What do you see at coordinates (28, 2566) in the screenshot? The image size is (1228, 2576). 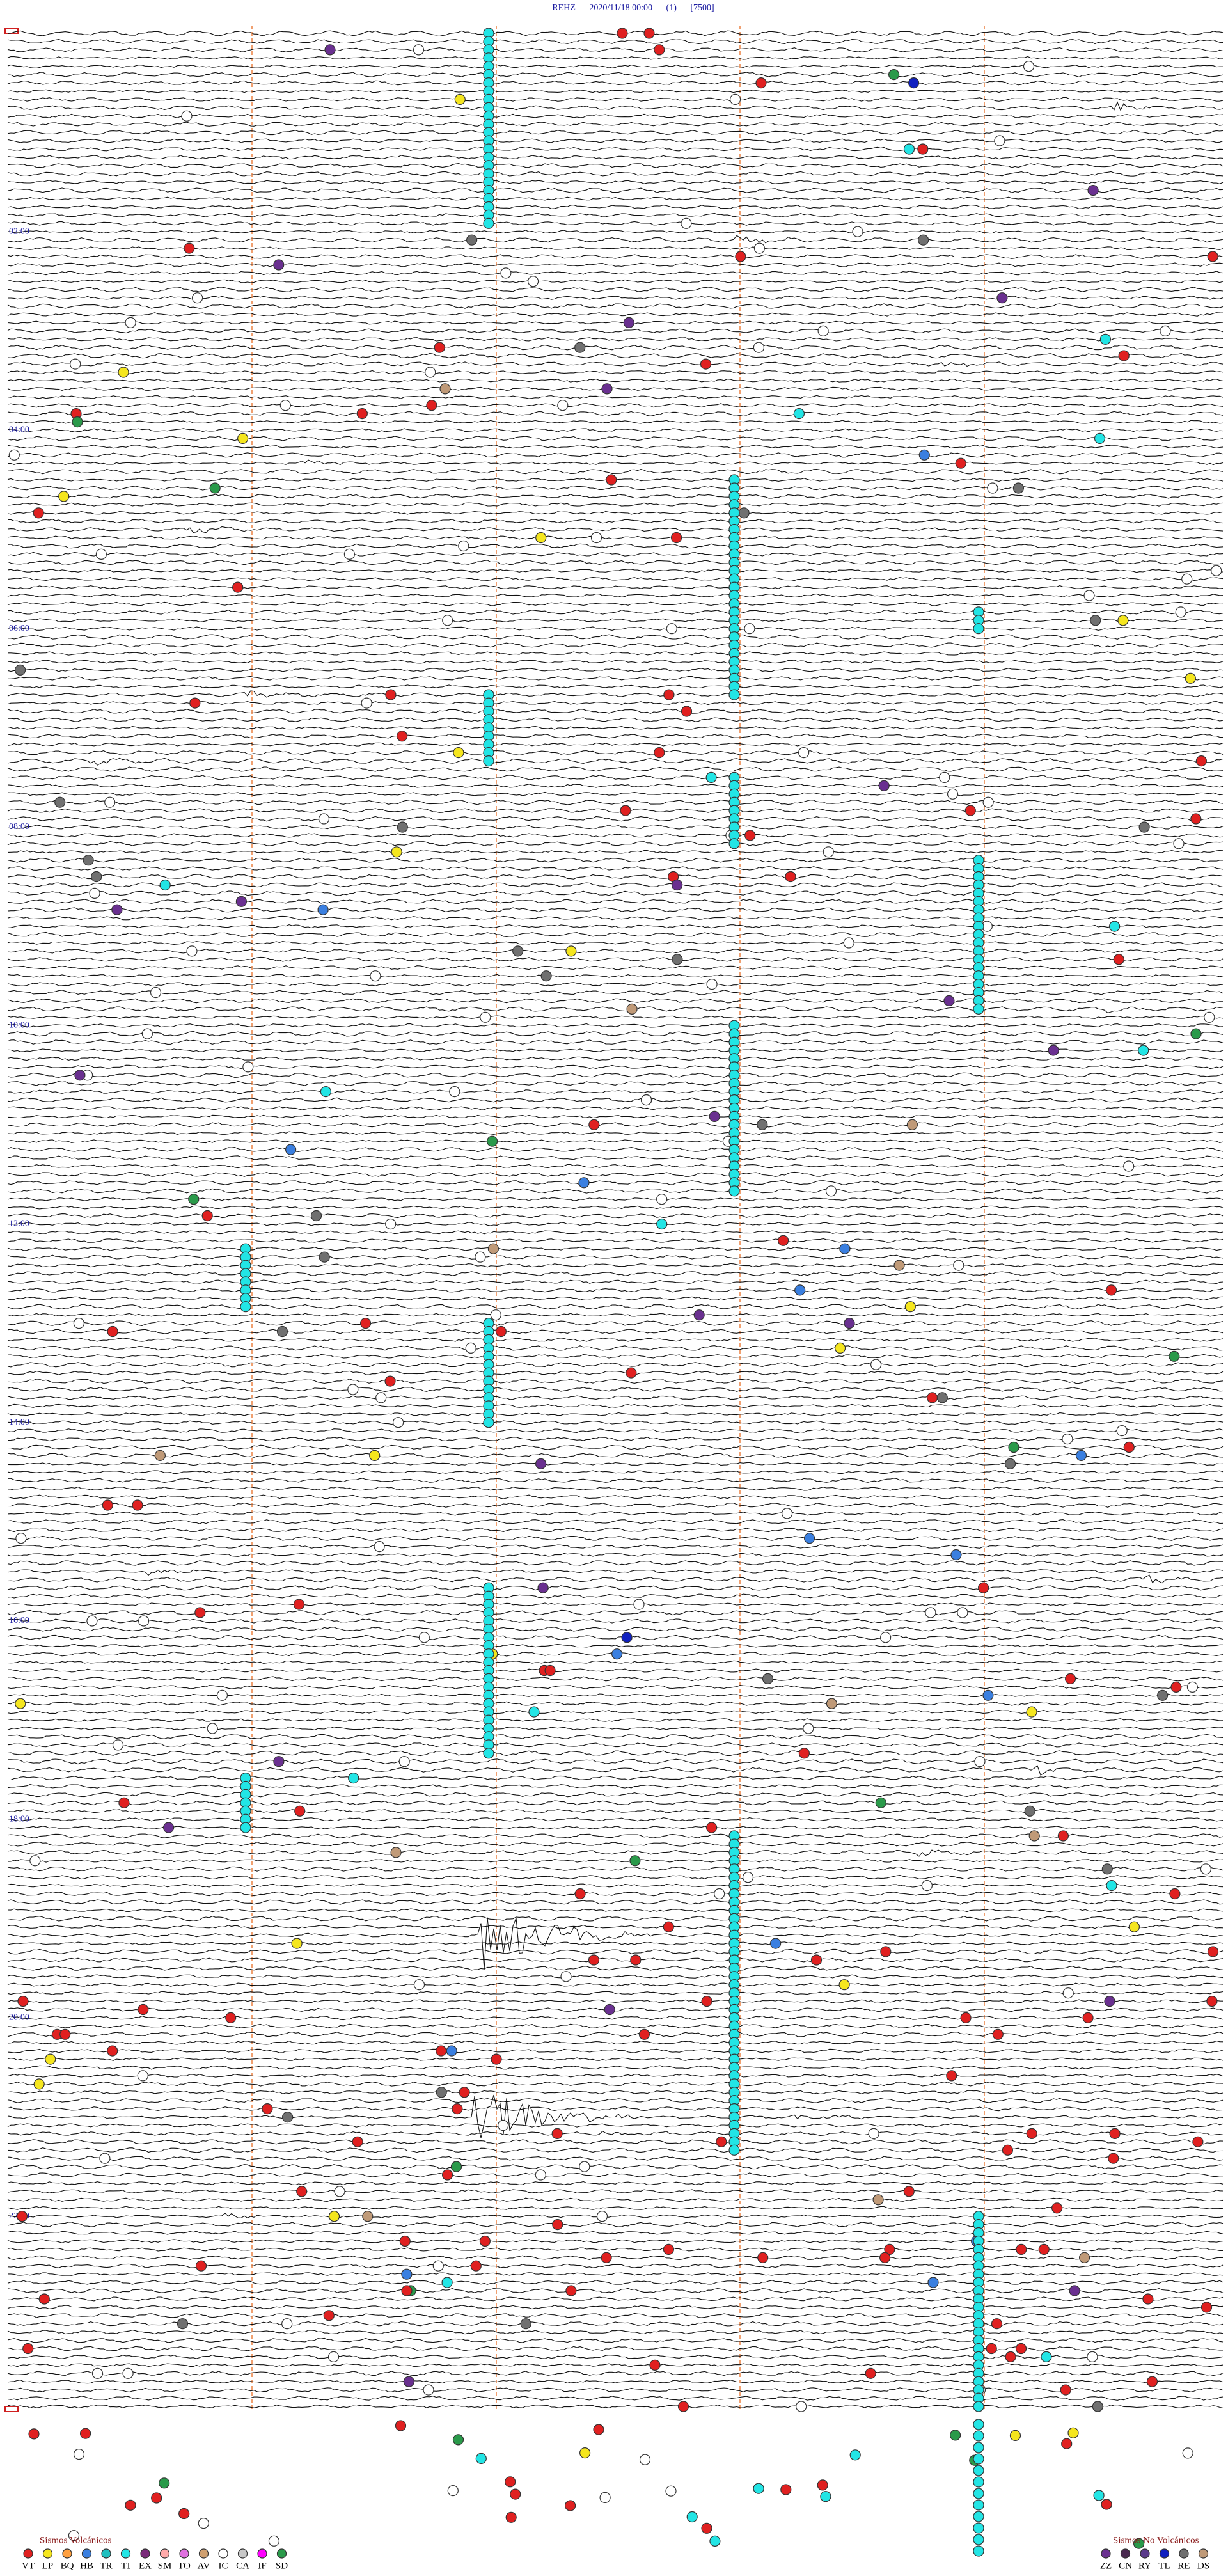 I see `legend-label: VT` at bounding box center [28, 2566].